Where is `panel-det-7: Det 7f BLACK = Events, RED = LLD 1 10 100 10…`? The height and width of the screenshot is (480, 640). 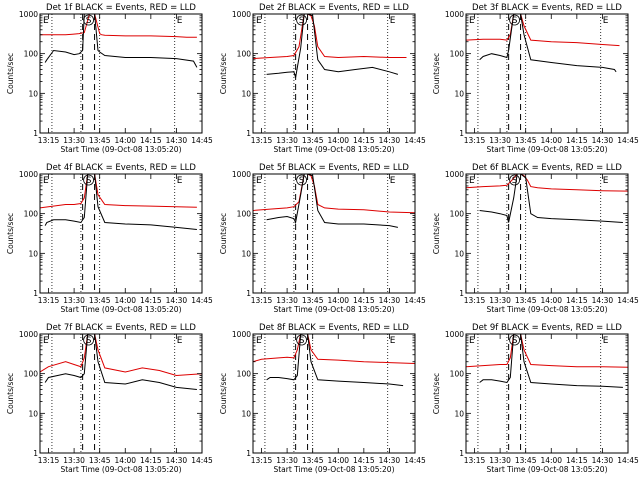 panel-det-7: Det 7f BLACK = Events, RED = LLD 1 10 100 10… is located at coordinates (109, 398).